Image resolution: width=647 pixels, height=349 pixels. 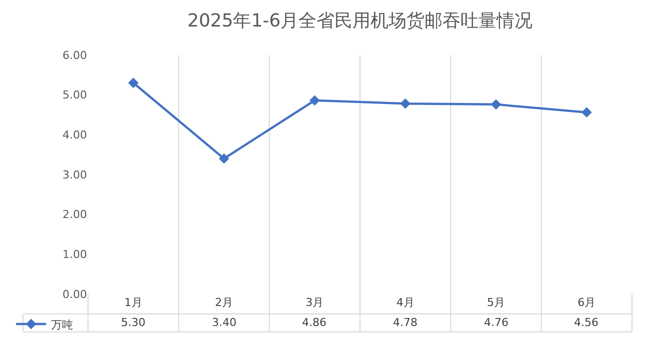 I want to click on y-tick-label: 6.00, so click(x=74, y=55).